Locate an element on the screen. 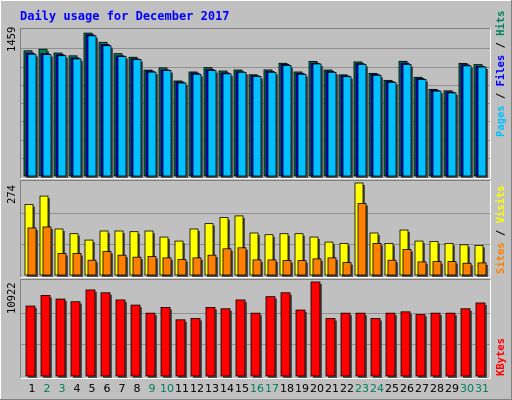 The image size is (512, 400). legend-pages-files-hits: Pages / Files / Hits is located at coordinates (501, 74).